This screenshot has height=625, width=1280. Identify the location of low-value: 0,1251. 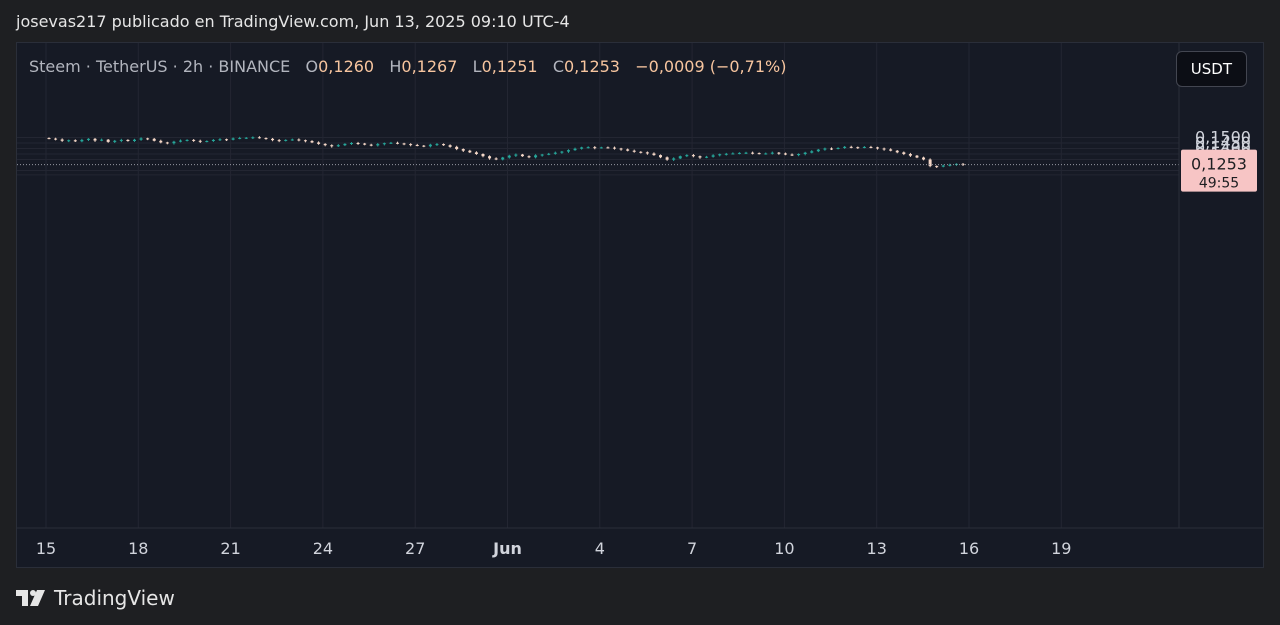
(509, 66).